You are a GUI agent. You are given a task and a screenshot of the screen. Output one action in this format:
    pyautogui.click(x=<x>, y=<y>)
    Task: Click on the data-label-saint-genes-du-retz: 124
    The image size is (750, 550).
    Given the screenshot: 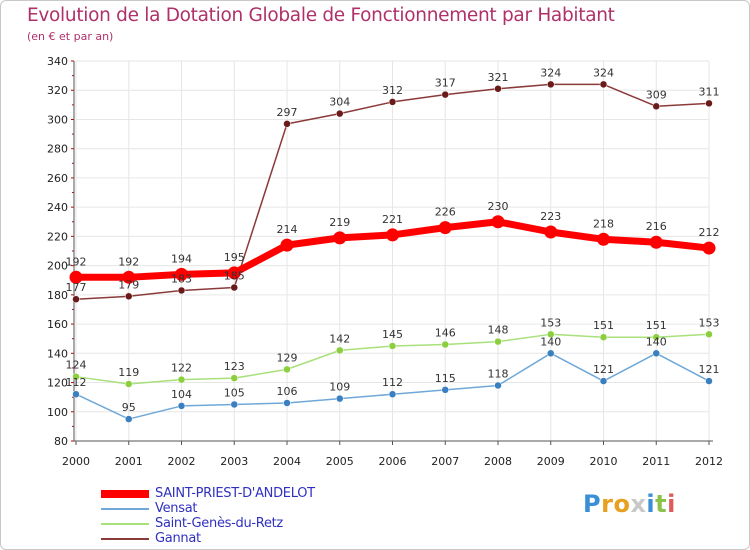 What is the action you would take?
    pyautogui.click(x=76, y=365)
    